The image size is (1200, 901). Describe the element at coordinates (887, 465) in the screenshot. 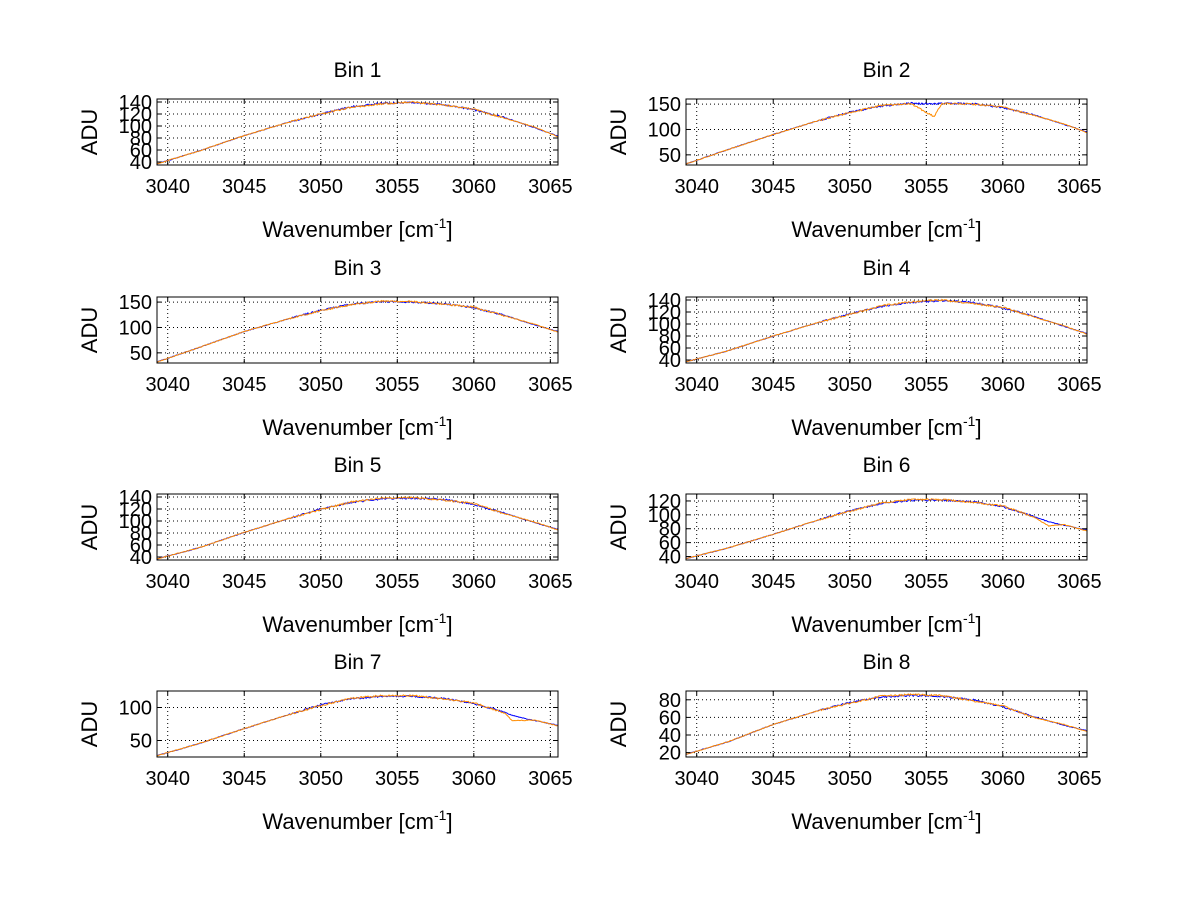

I see `subplot-title: Bin 6` at that location.